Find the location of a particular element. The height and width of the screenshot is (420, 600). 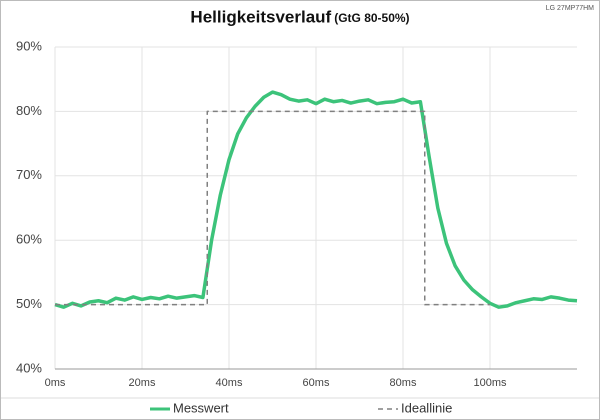

legend-label: Messwert is located at coordinates (201, 407).